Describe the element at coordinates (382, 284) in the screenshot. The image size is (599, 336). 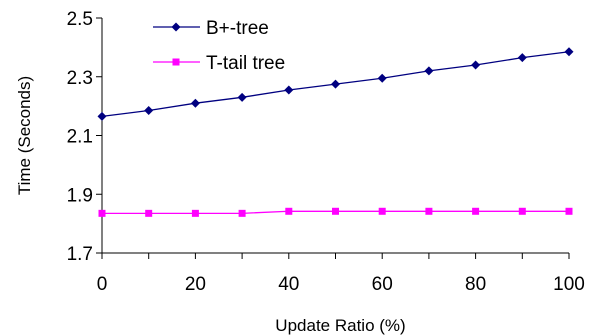
I see `x-tick-label: 60` at that location.